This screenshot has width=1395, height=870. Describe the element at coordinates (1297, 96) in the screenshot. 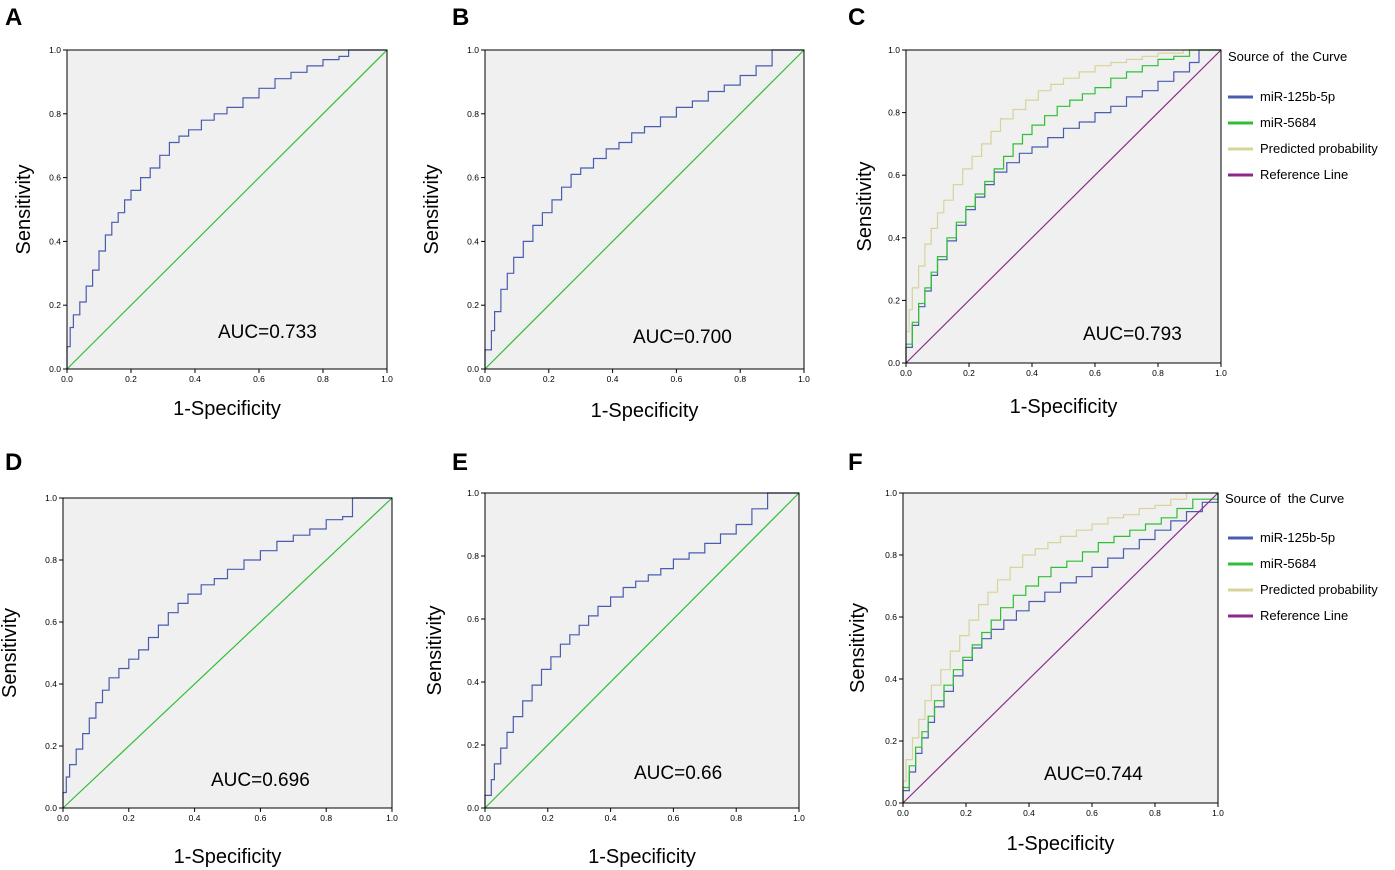

I see `legend-label: miR-125b-5p` at that location.